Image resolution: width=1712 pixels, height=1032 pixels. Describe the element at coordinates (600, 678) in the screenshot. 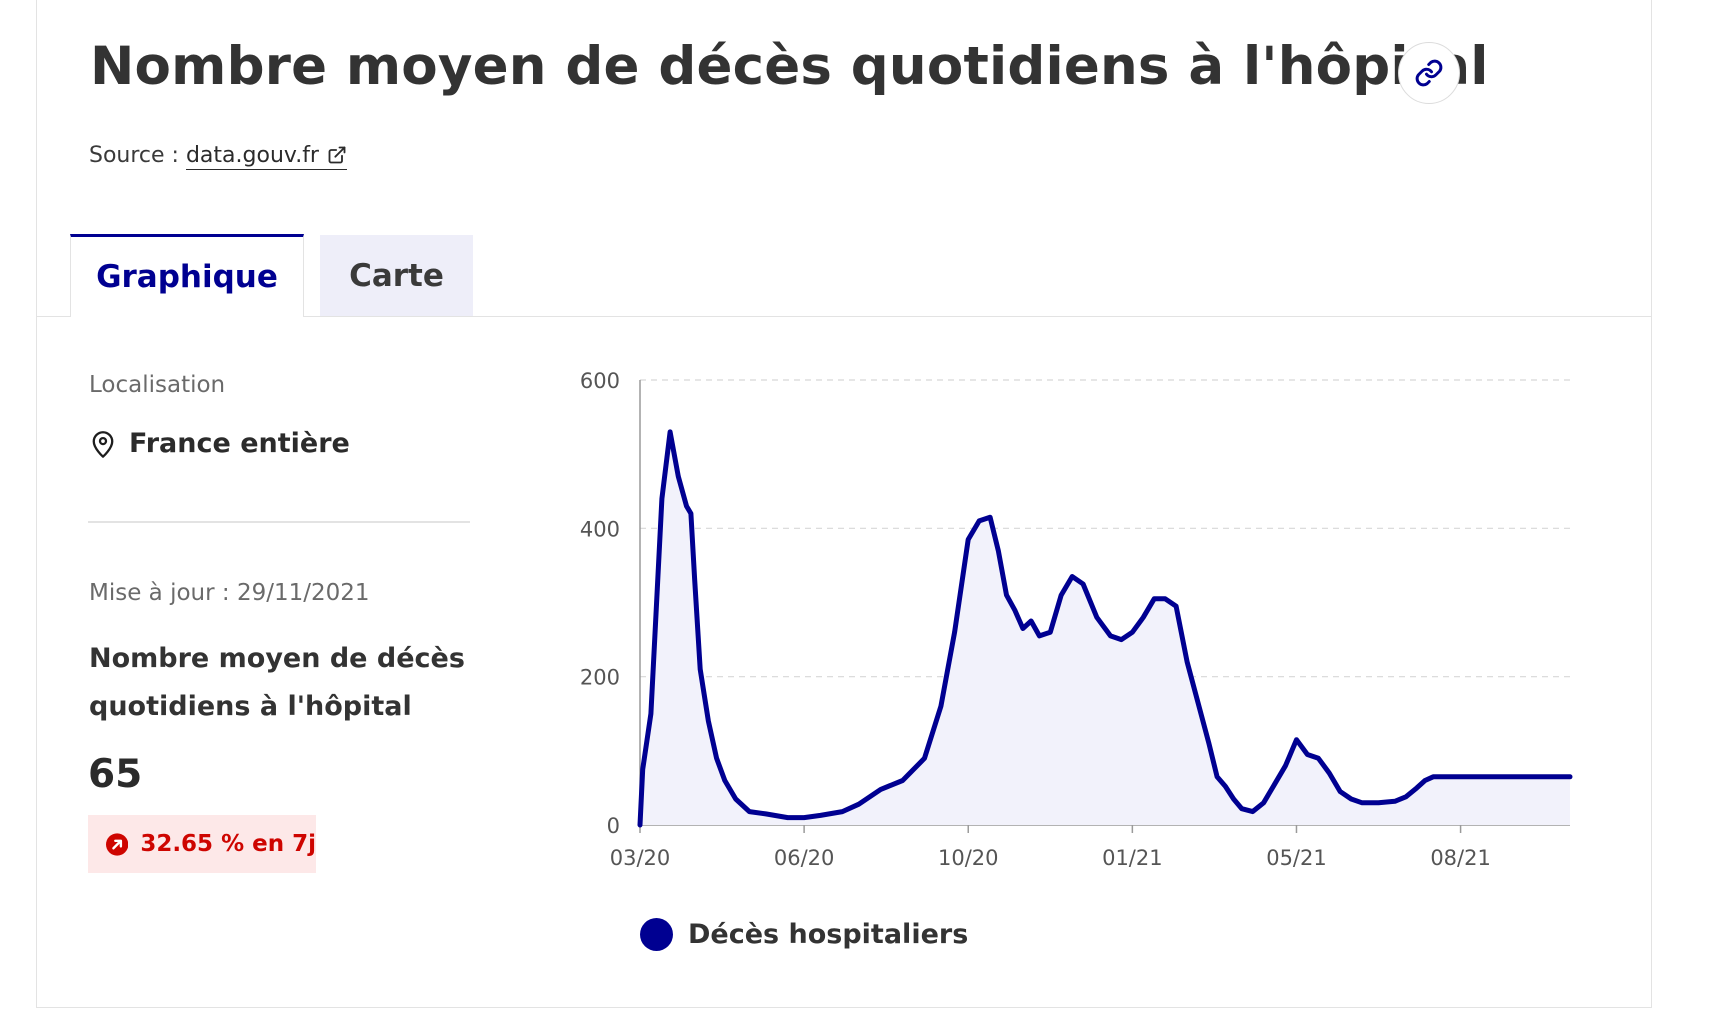

I see `y-tick-label: 200` at that location.